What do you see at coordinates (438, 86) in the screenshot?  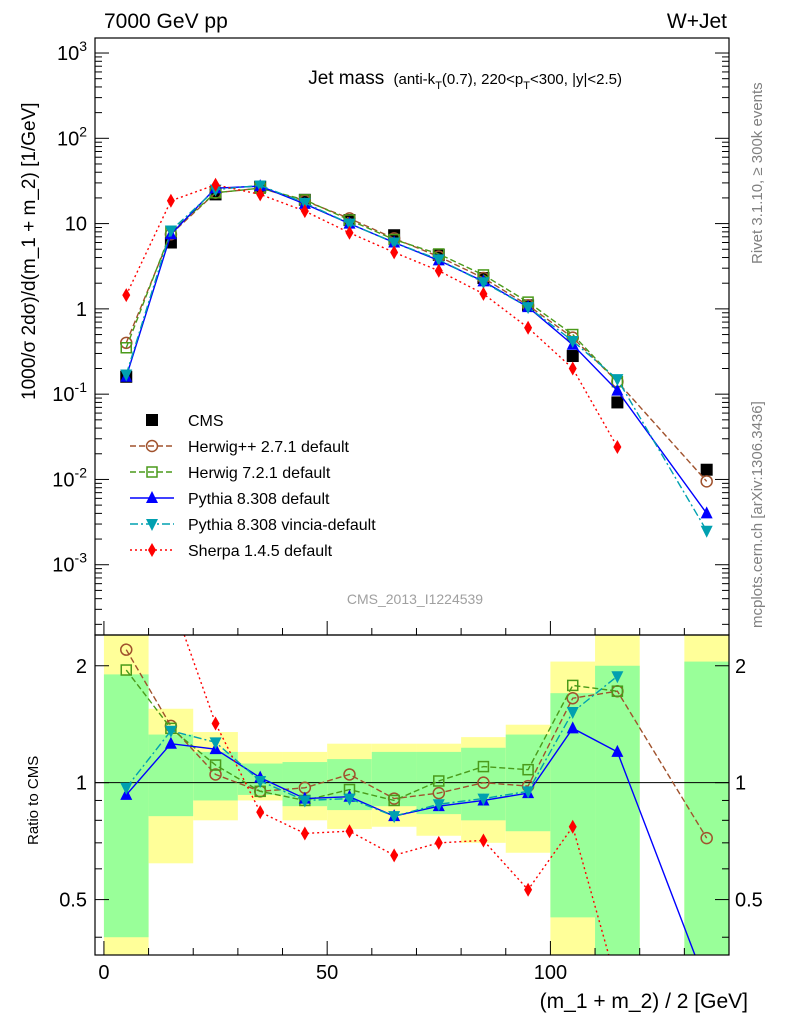 I see `title-sub-t1: T` at bounding box center [438, 86].